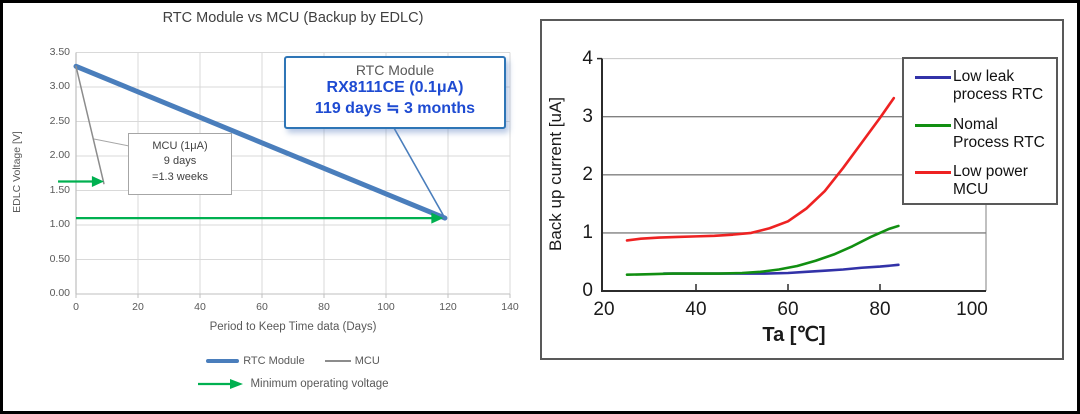 The image size is (1080, 414). I want to click on left-x-tick-label: 60, so click(262, 307).